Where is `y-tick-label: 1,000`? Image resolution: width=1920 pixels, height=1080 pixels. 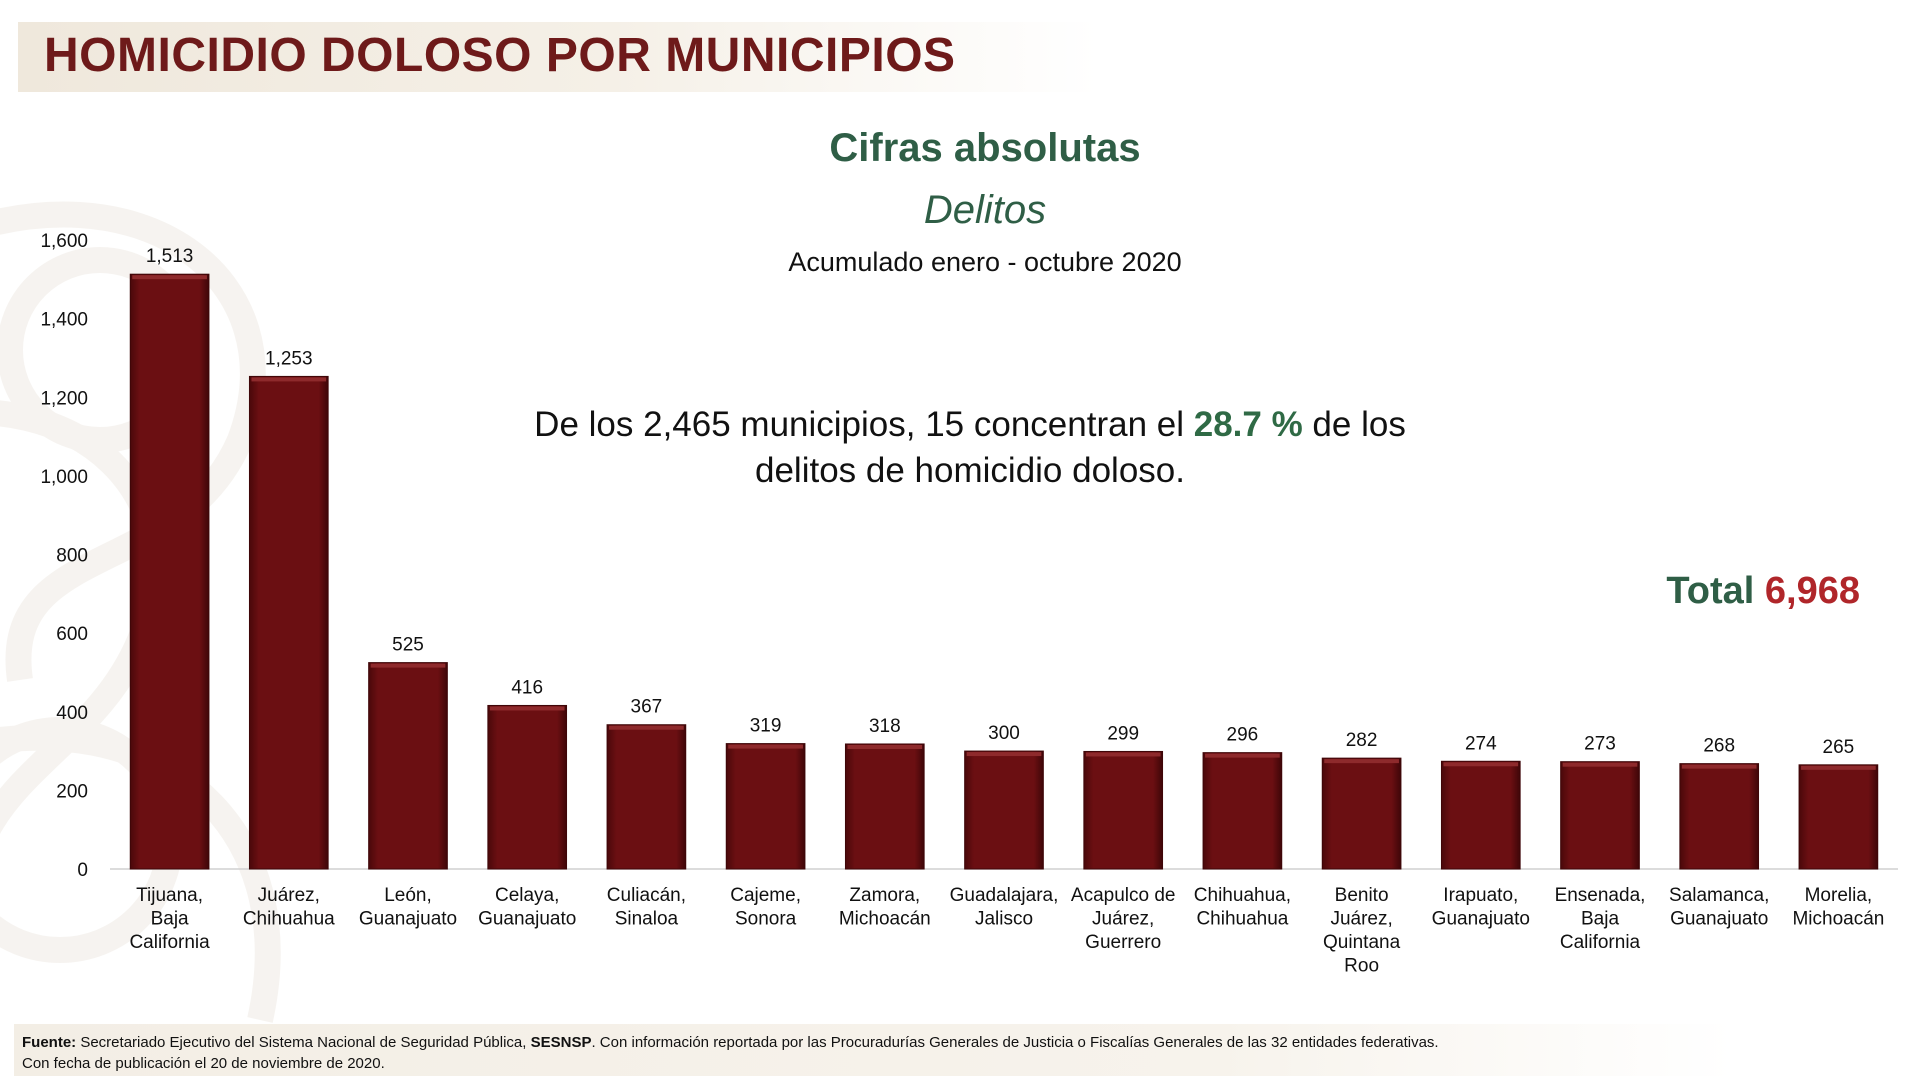
y-tick-label: 1,000 is located at coordinates (64, 477).